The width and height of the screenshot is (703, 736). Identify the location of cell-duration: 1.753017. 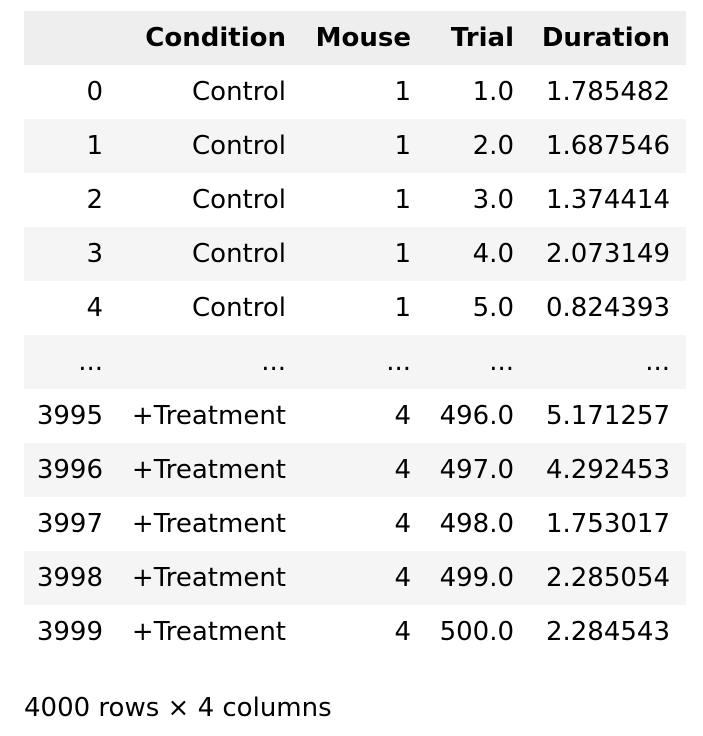
(607, 524).